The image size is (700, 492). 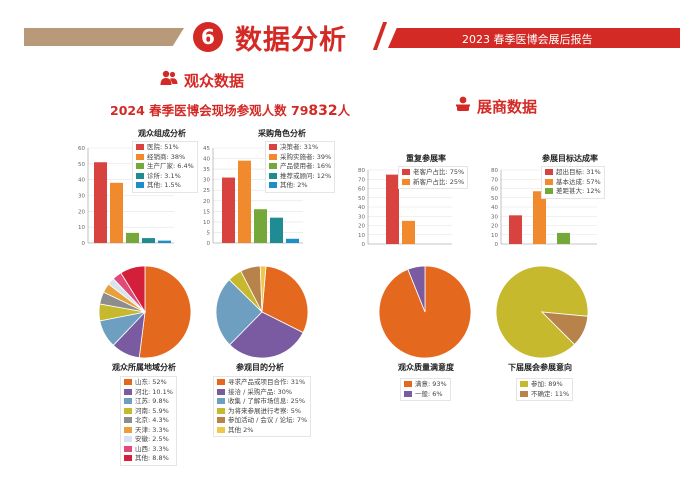 I want to click on legend-label: 山西: 3.3%, so click(x=152, y=448).